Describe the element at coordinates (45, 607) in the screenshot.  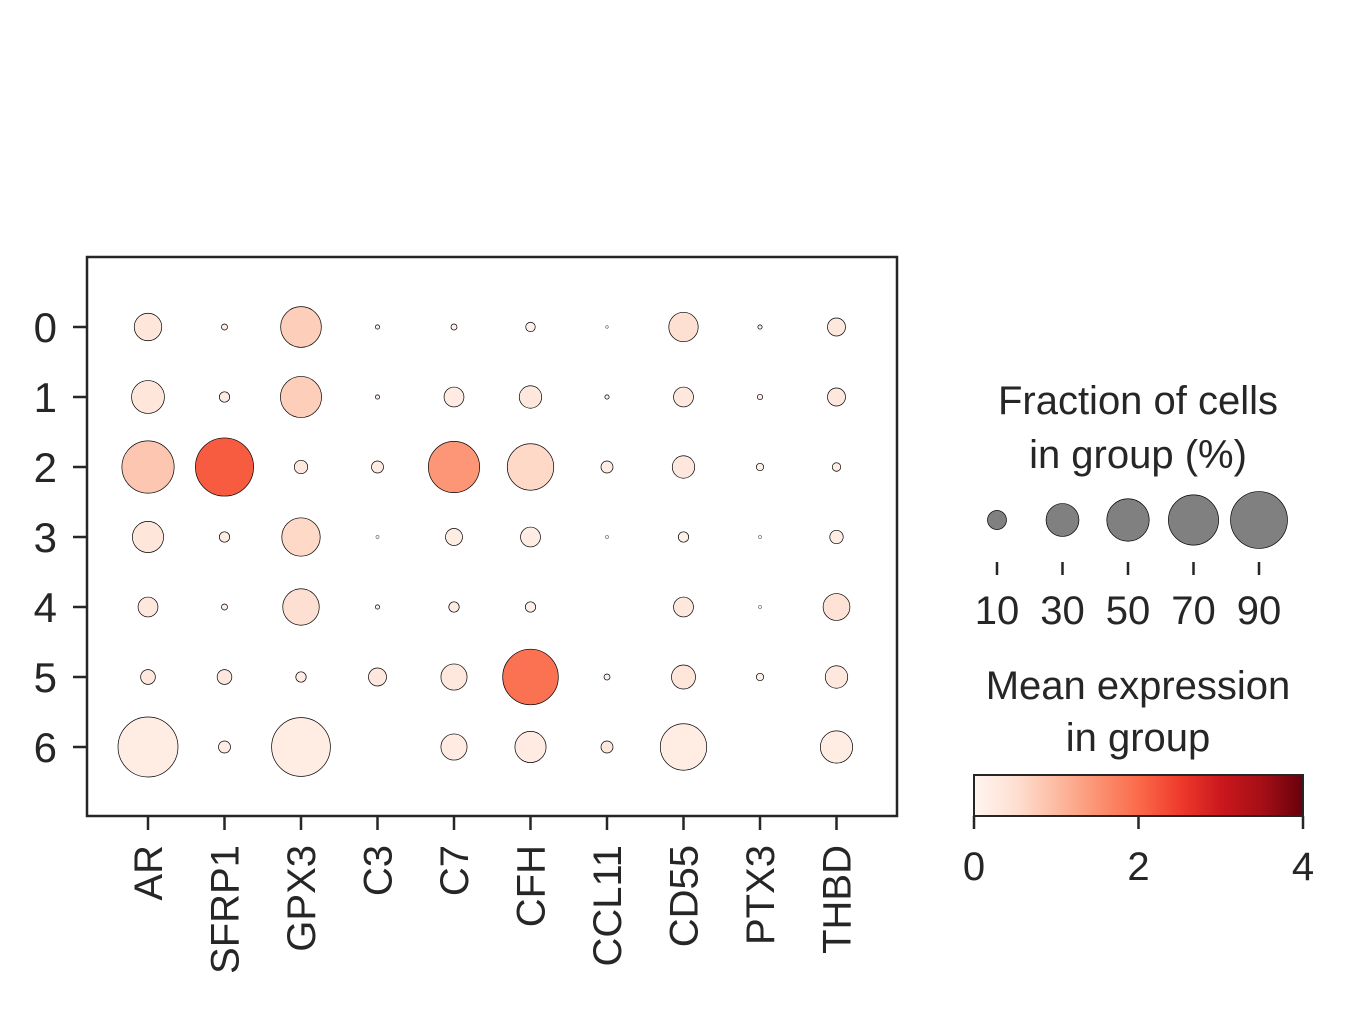
I see `y-tick-label: 4` at that location.